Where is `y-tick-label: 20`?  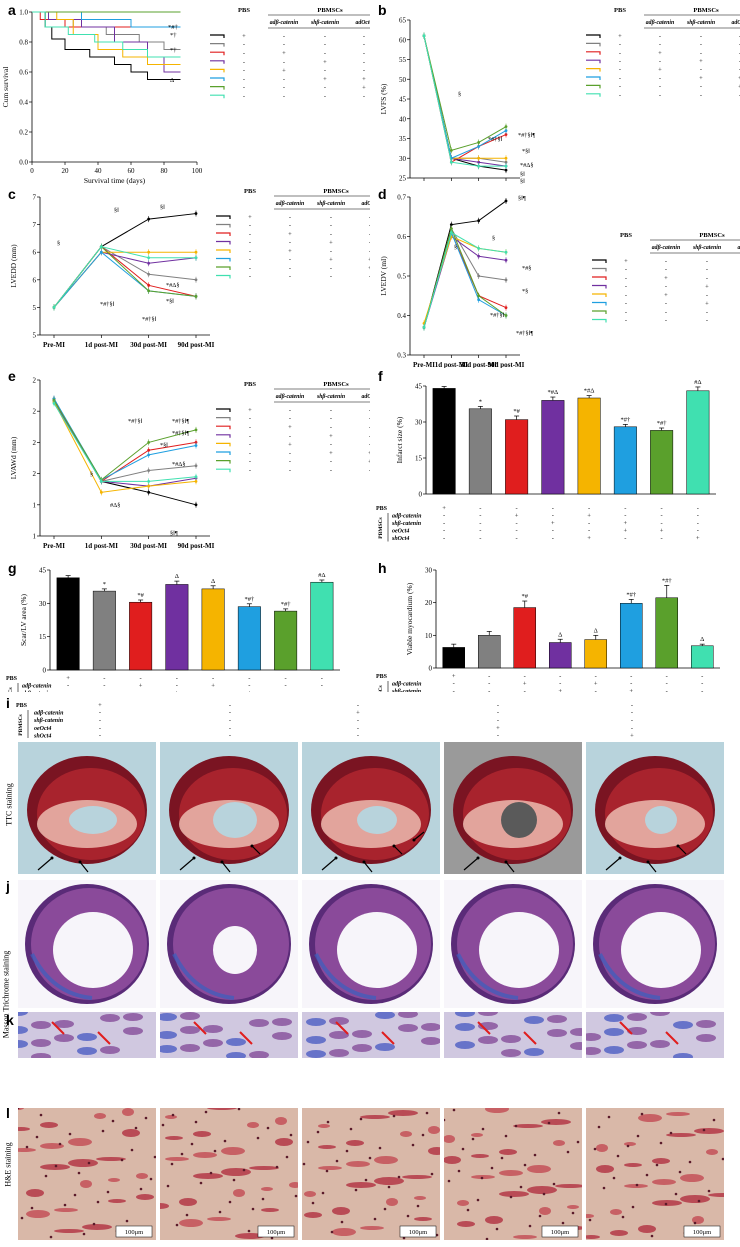 y-tick-label: 20 is located at coordinates (429, 603).